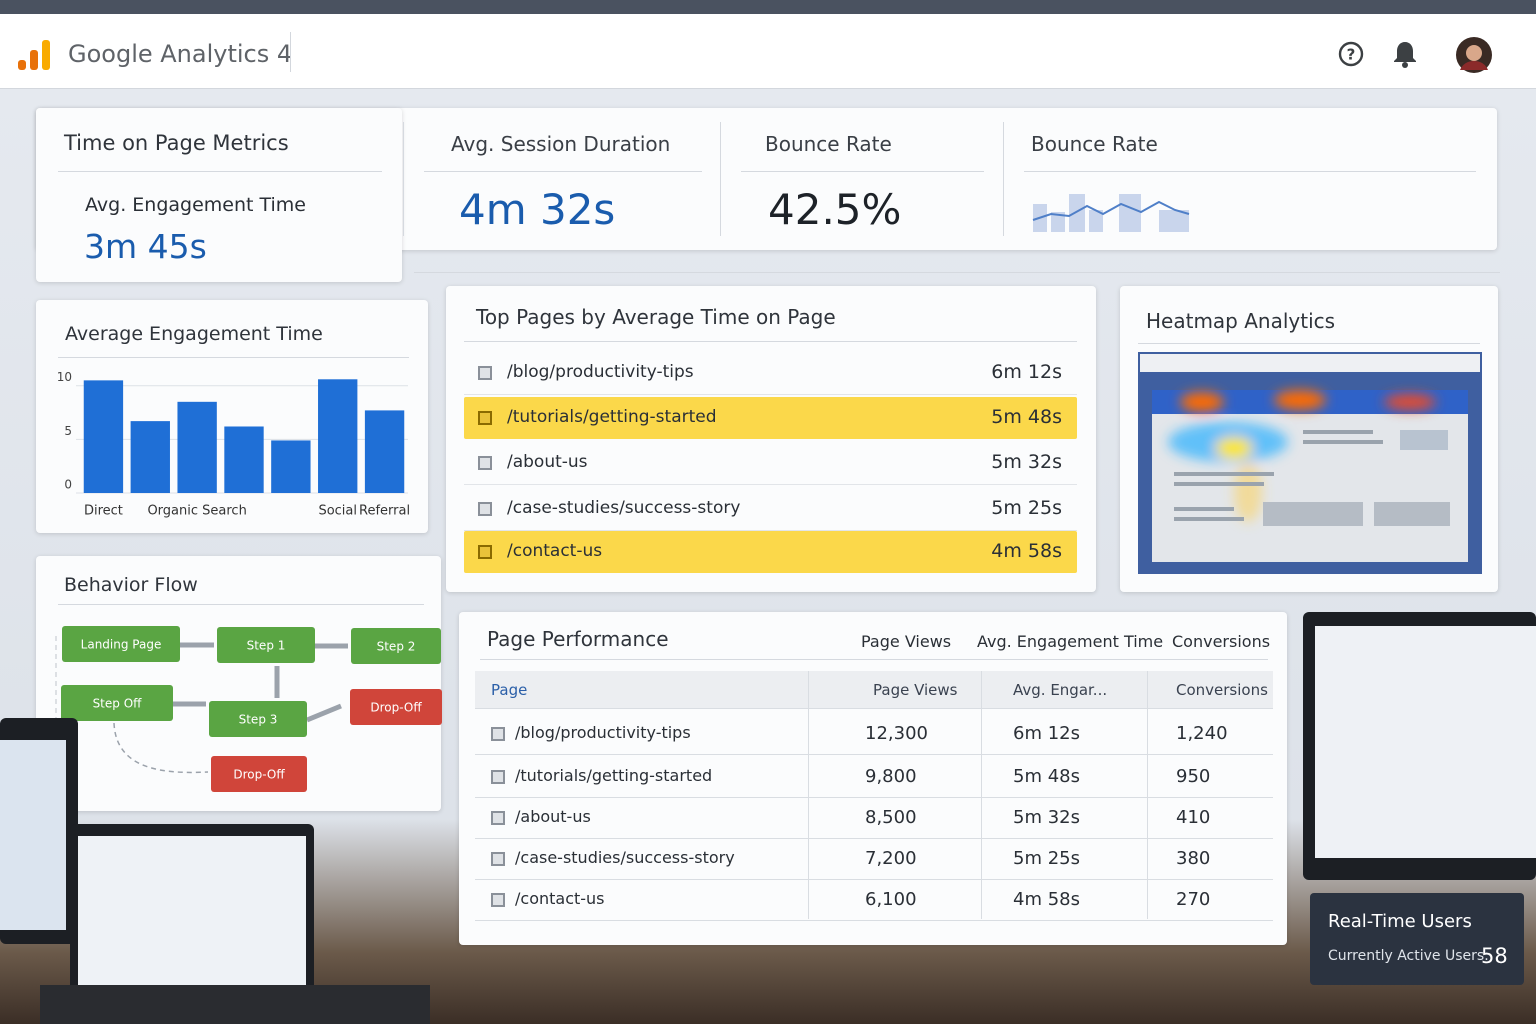 The height and width of the screenshot is (1024, 1536). Describe the element at coordinates (192, 909) in the screenshot. I see `laptop` at that location.